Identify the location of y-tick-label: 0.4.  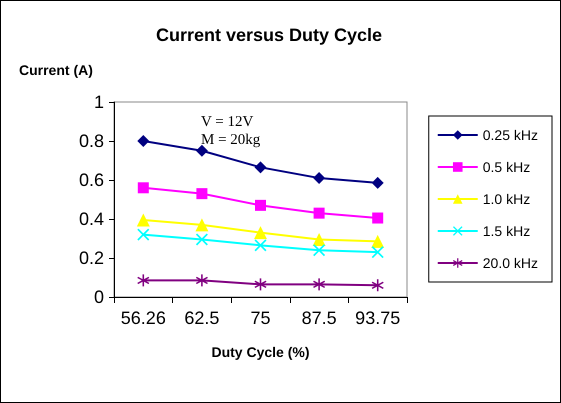
(91, 219).